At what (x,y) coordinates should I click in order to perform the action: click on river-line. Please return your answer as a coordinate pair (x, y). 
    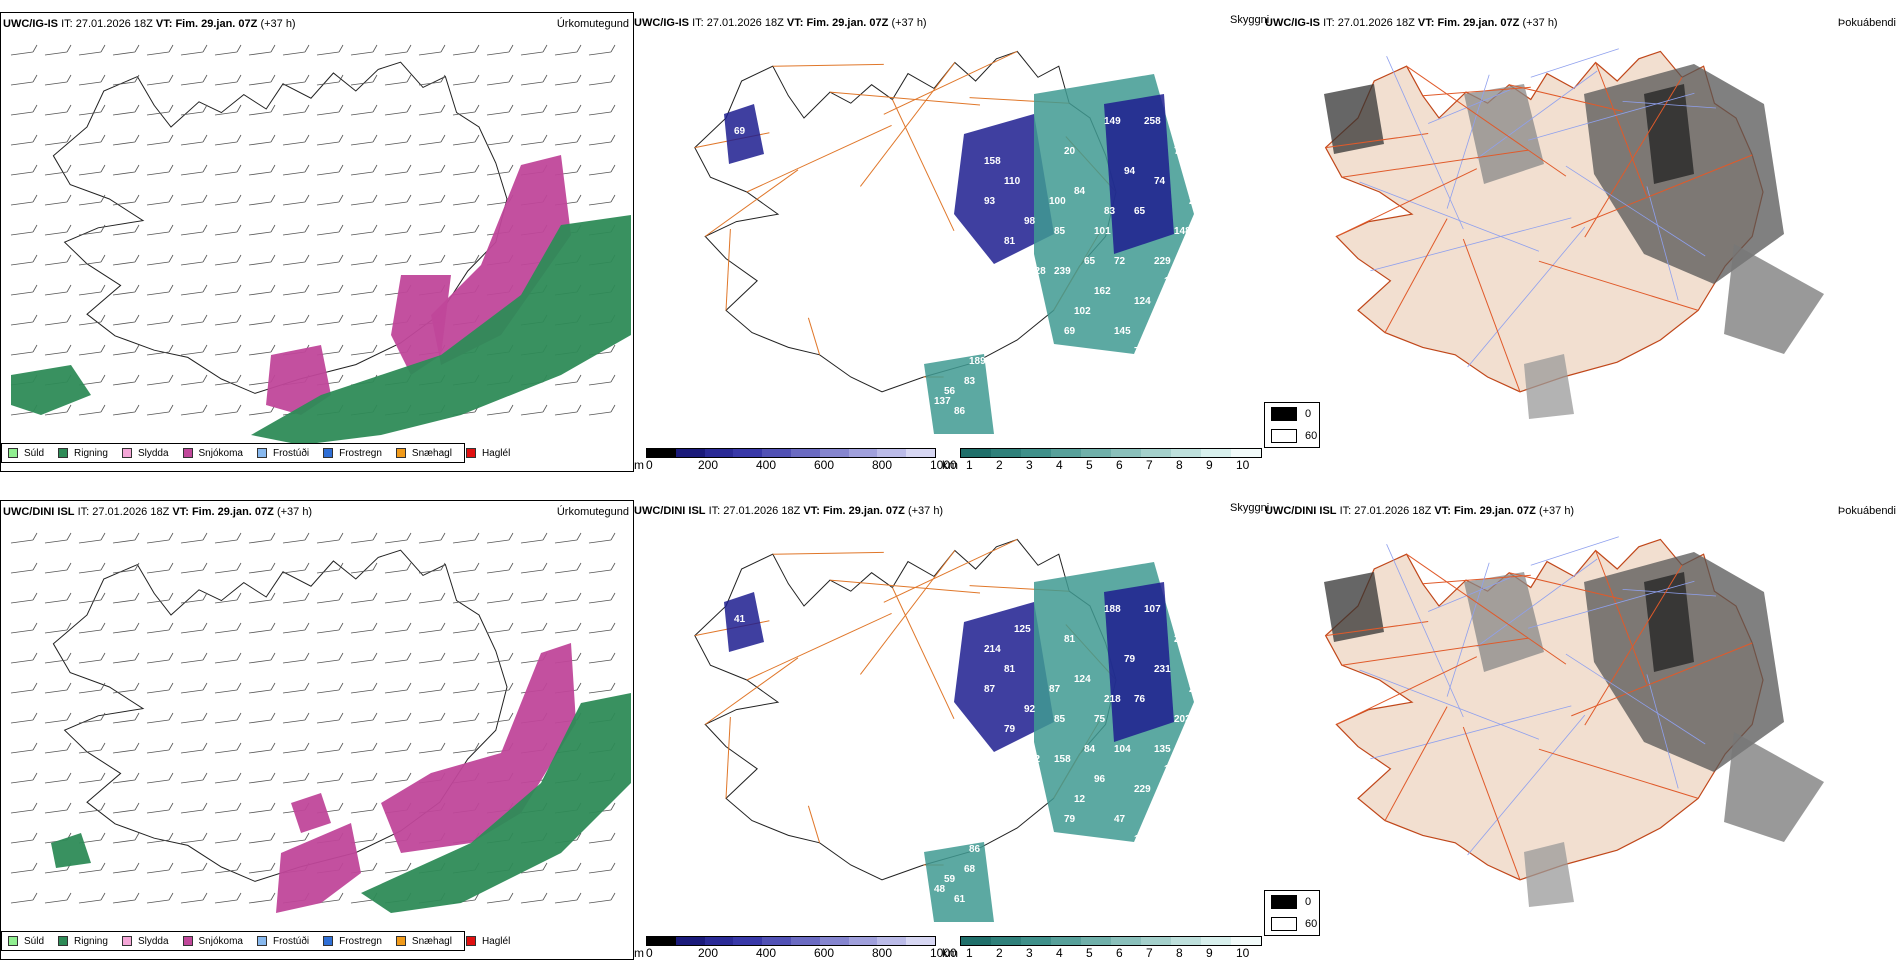
    Looking at the image, I should click on (1469, 594).